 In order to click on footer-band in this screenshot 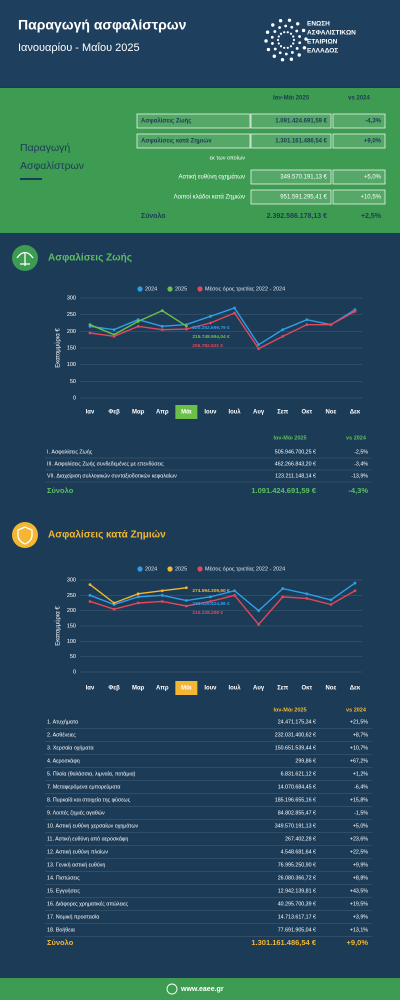, I will do `click(200, 989)`.